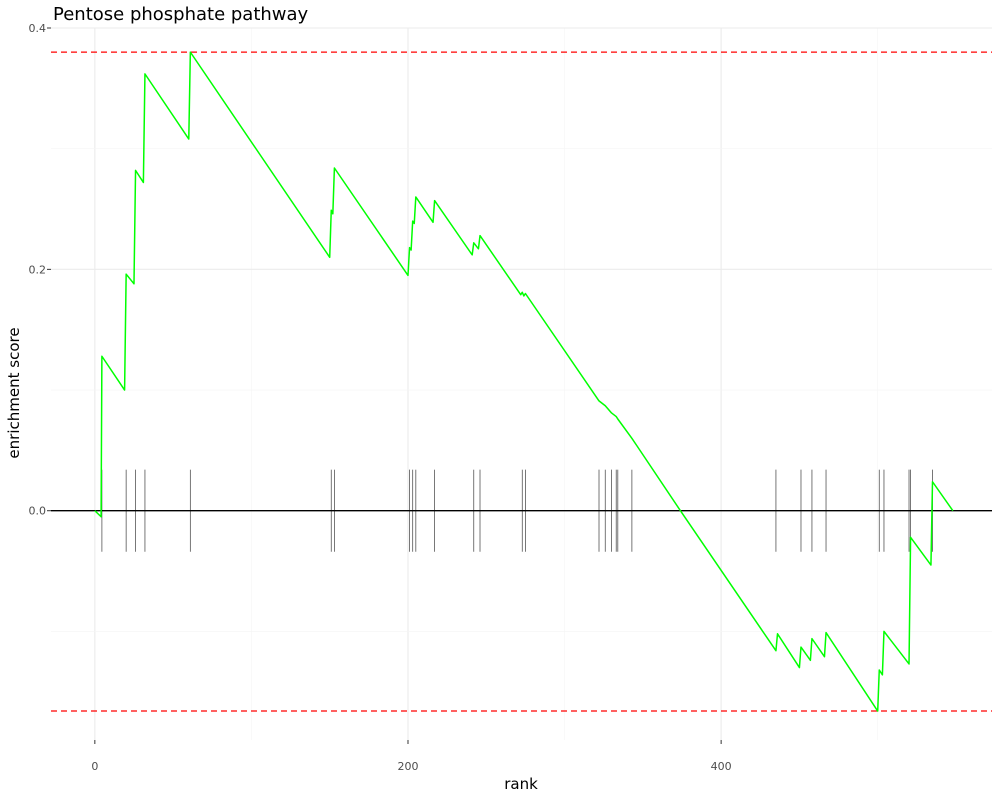  Describe the element at coordinates (521, 784) in the screenshot. I see `x-axis-title: rank` at that location.